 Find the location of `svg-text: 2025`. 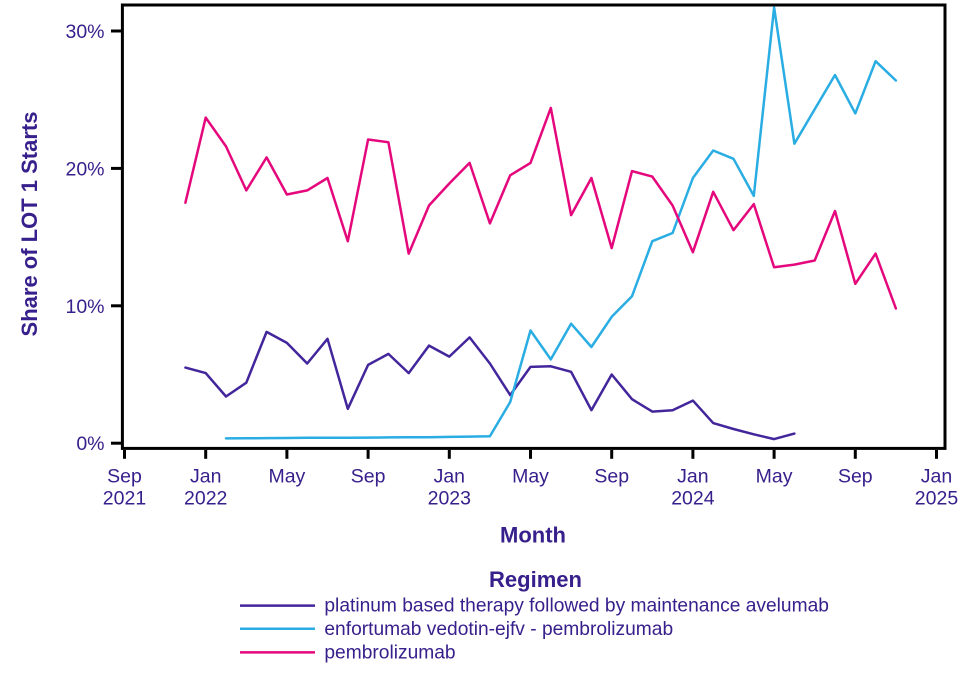

svg-text: 2025 is located at coordinates (937, 499).